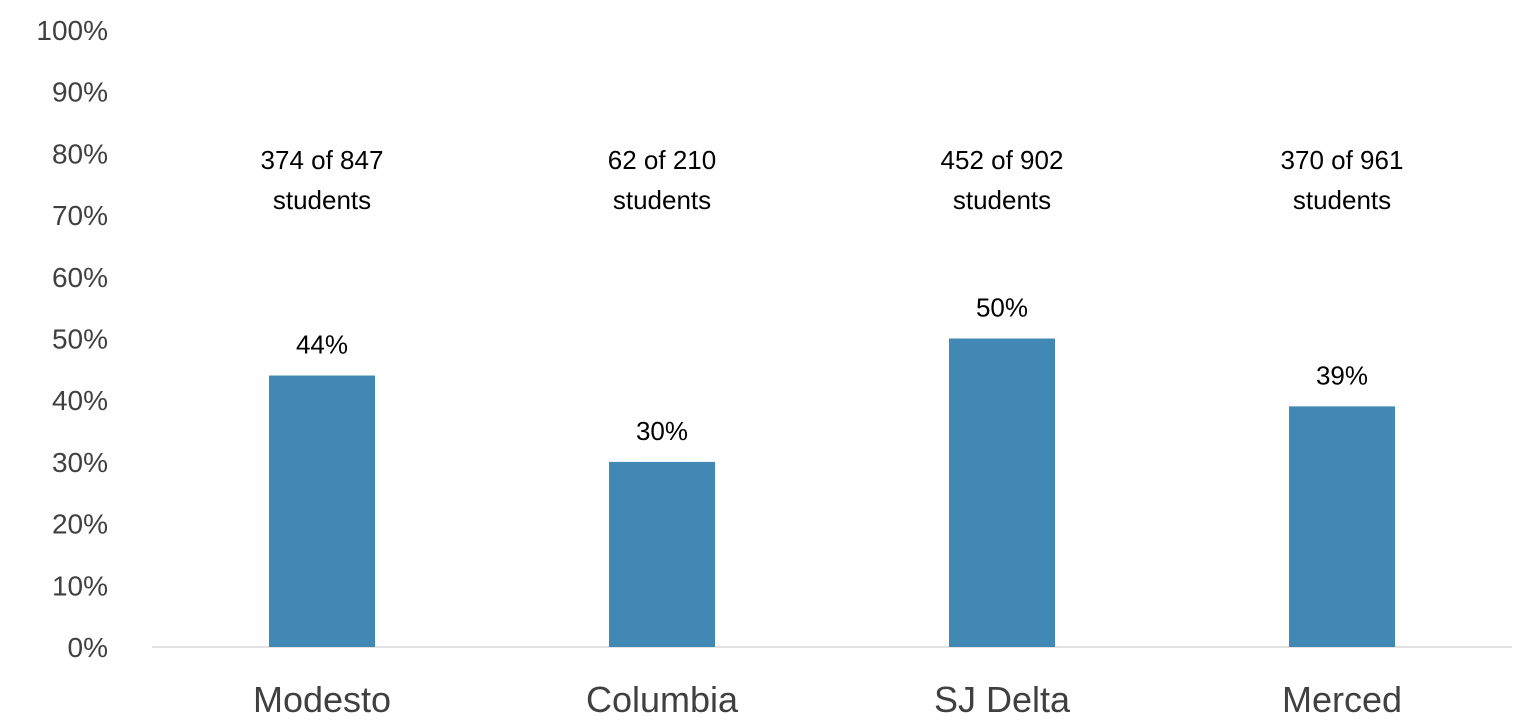 This screenshot has width=1521, height=726. What do you see at coordinates (662, 160) in the screenshot?
I see `annotation-count: 62 of 210` at bounding box center [662, 160].